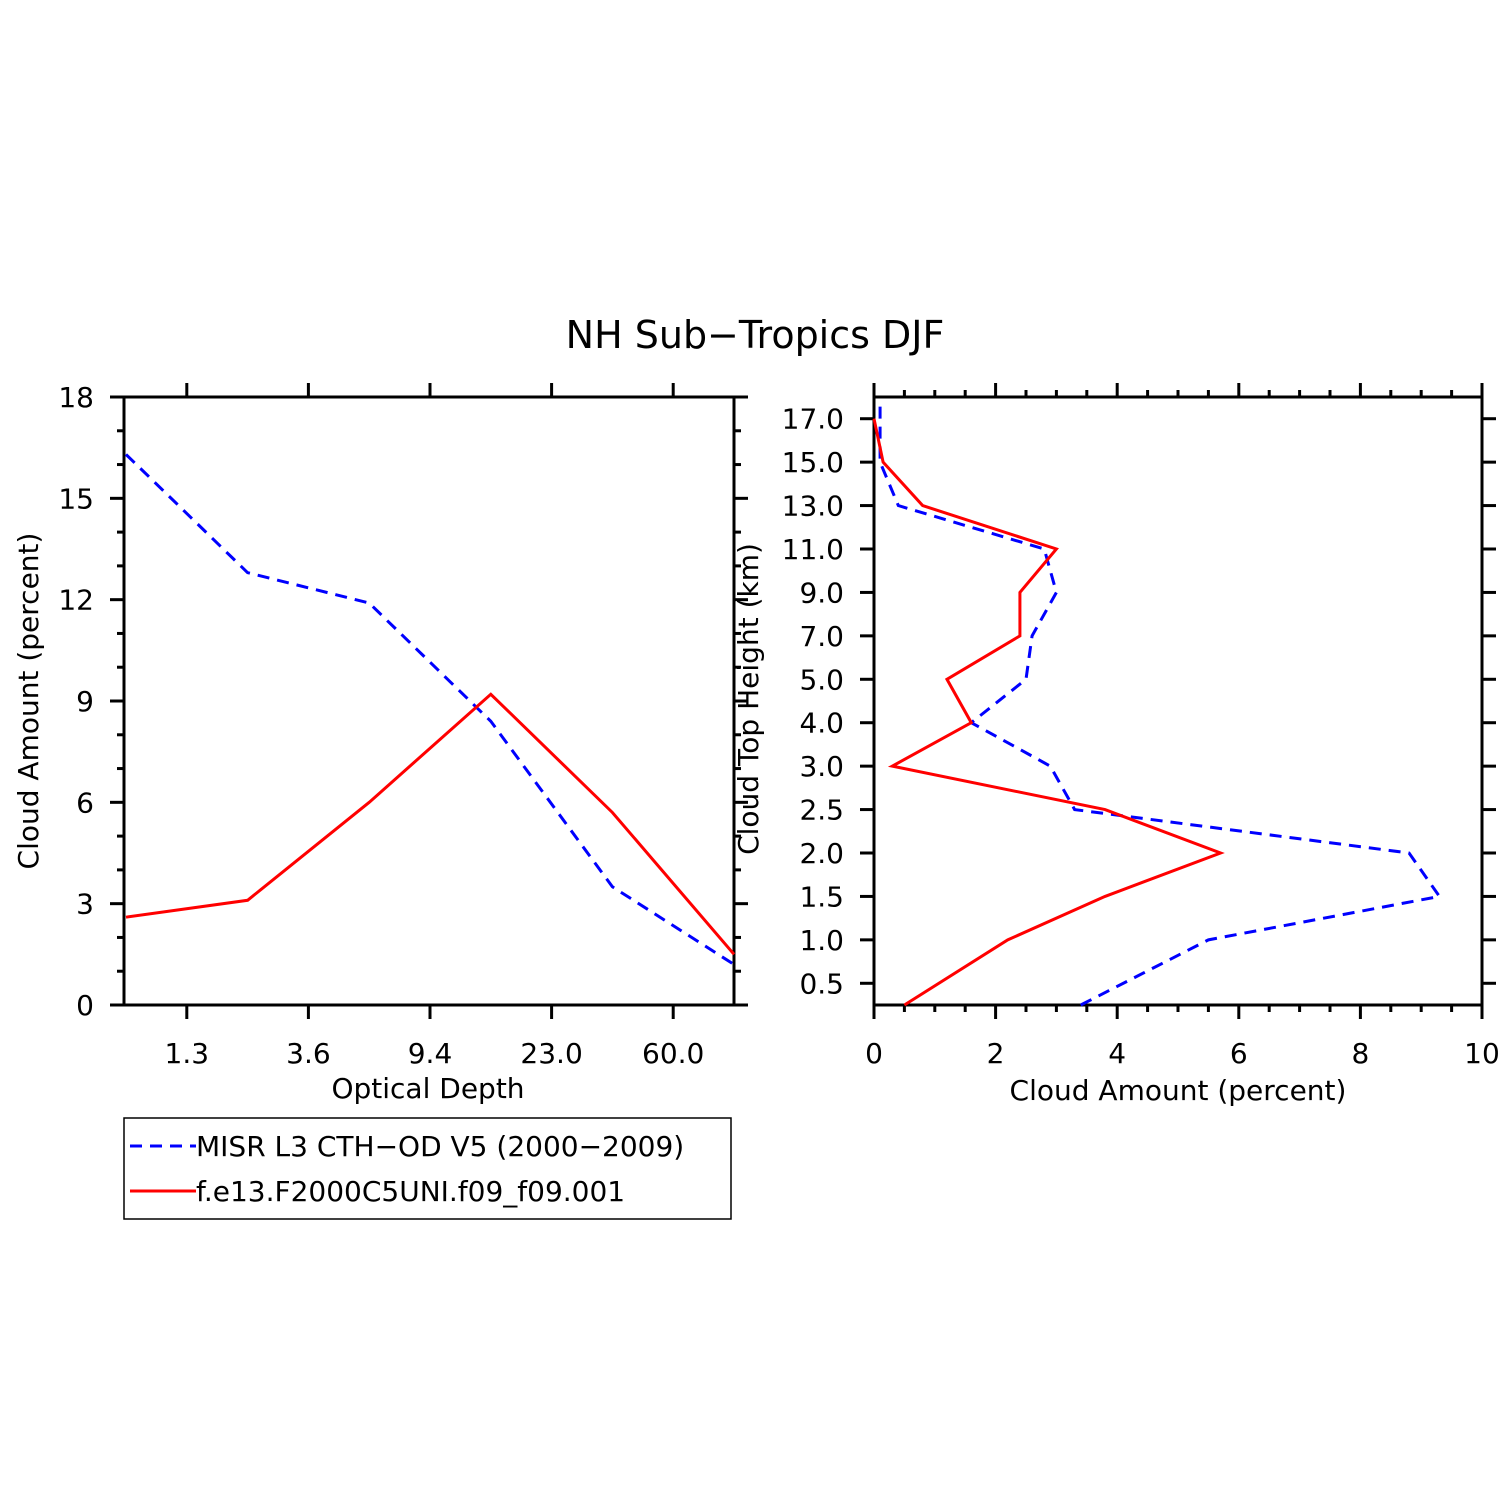 Image resolution: width=1510 pixels, height=1510 pixels. Describe the element at coordinates (821, 636) in the screenshot. I see `right-y-tick-label: 7.0` at that location.